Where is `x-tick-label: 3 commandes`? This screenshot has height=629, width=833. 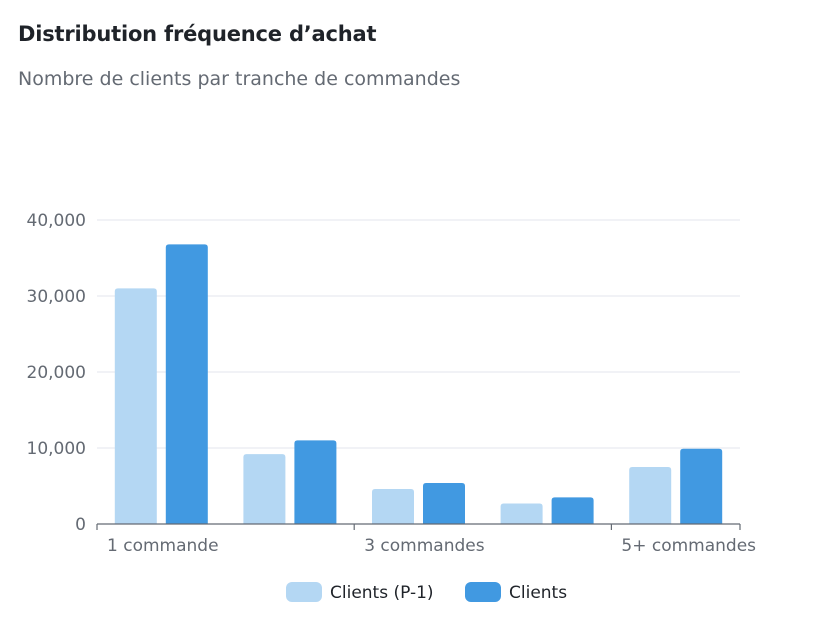 x-tick-label: 3 commandes is located at coordinates (424, 546).